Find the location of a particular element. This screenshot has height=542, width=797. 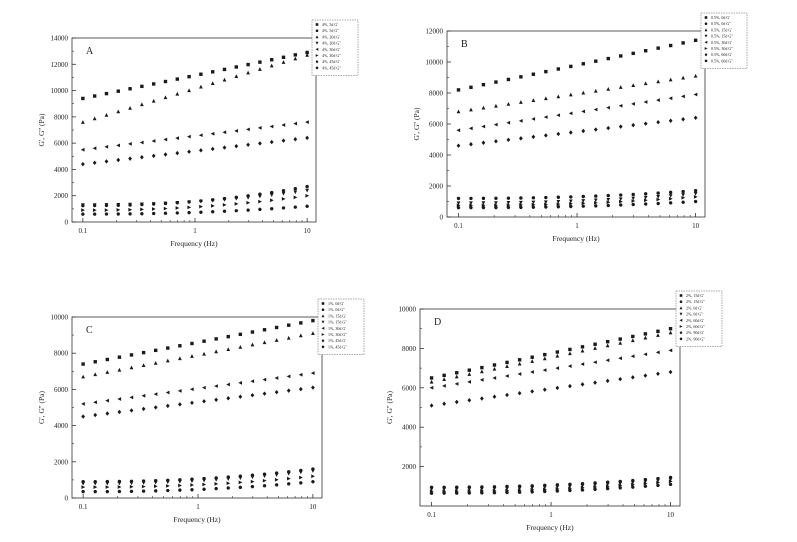

legend-entry: 0.5%, 15d G'' is located at coordinates (722, 37).